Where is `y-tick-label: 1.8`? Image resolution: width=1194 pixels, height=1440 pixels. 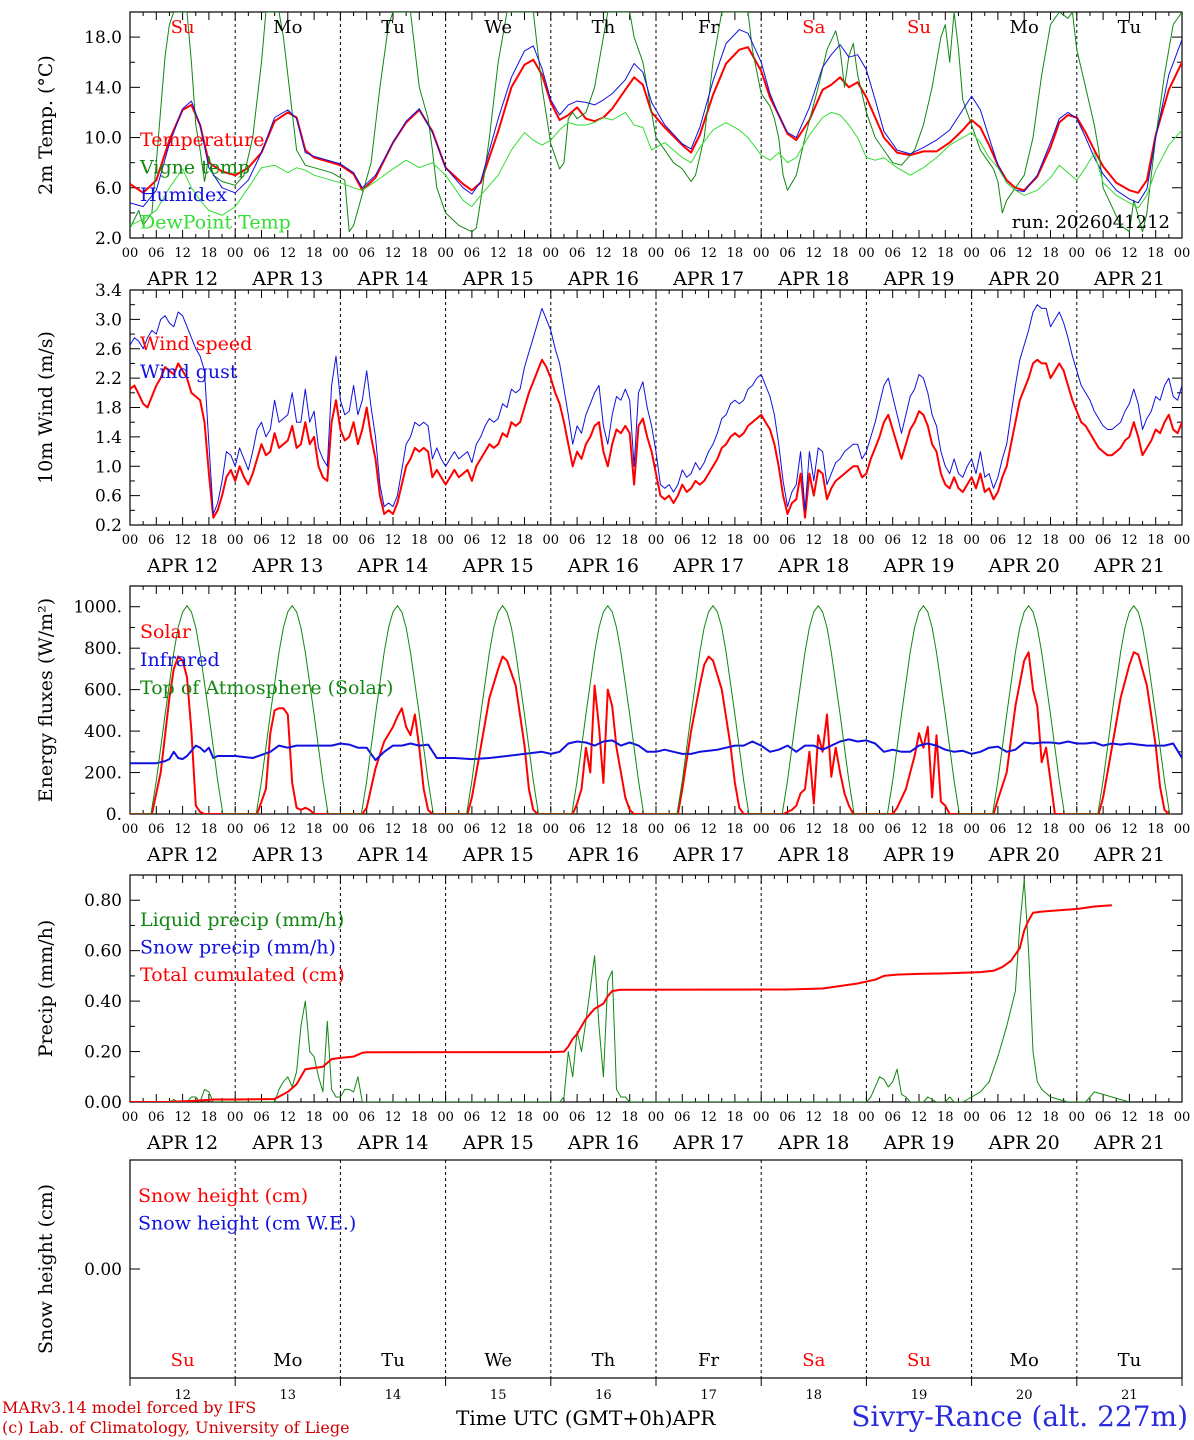 y-tick-label: 1.8 is located at coordinates (108, 409).